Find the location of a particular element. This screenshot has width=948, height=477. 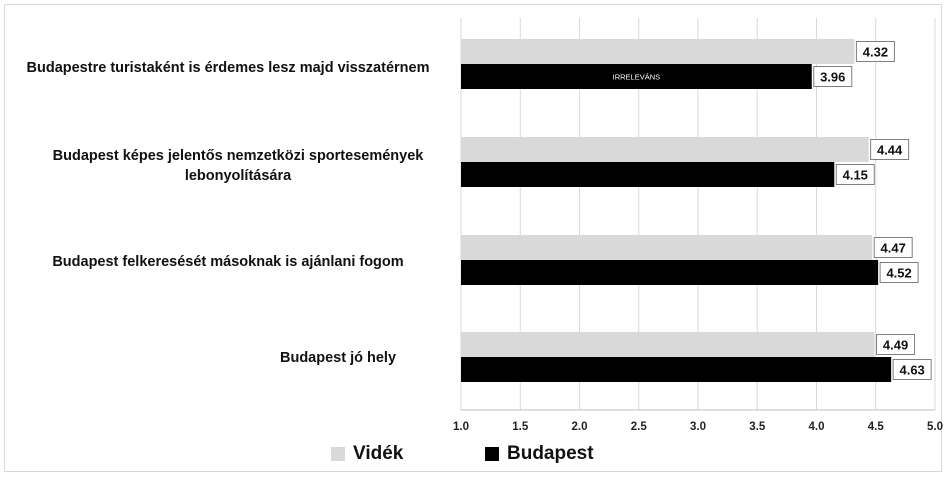

x-tick-label: 2.5 is located at coordinates (639, 427).